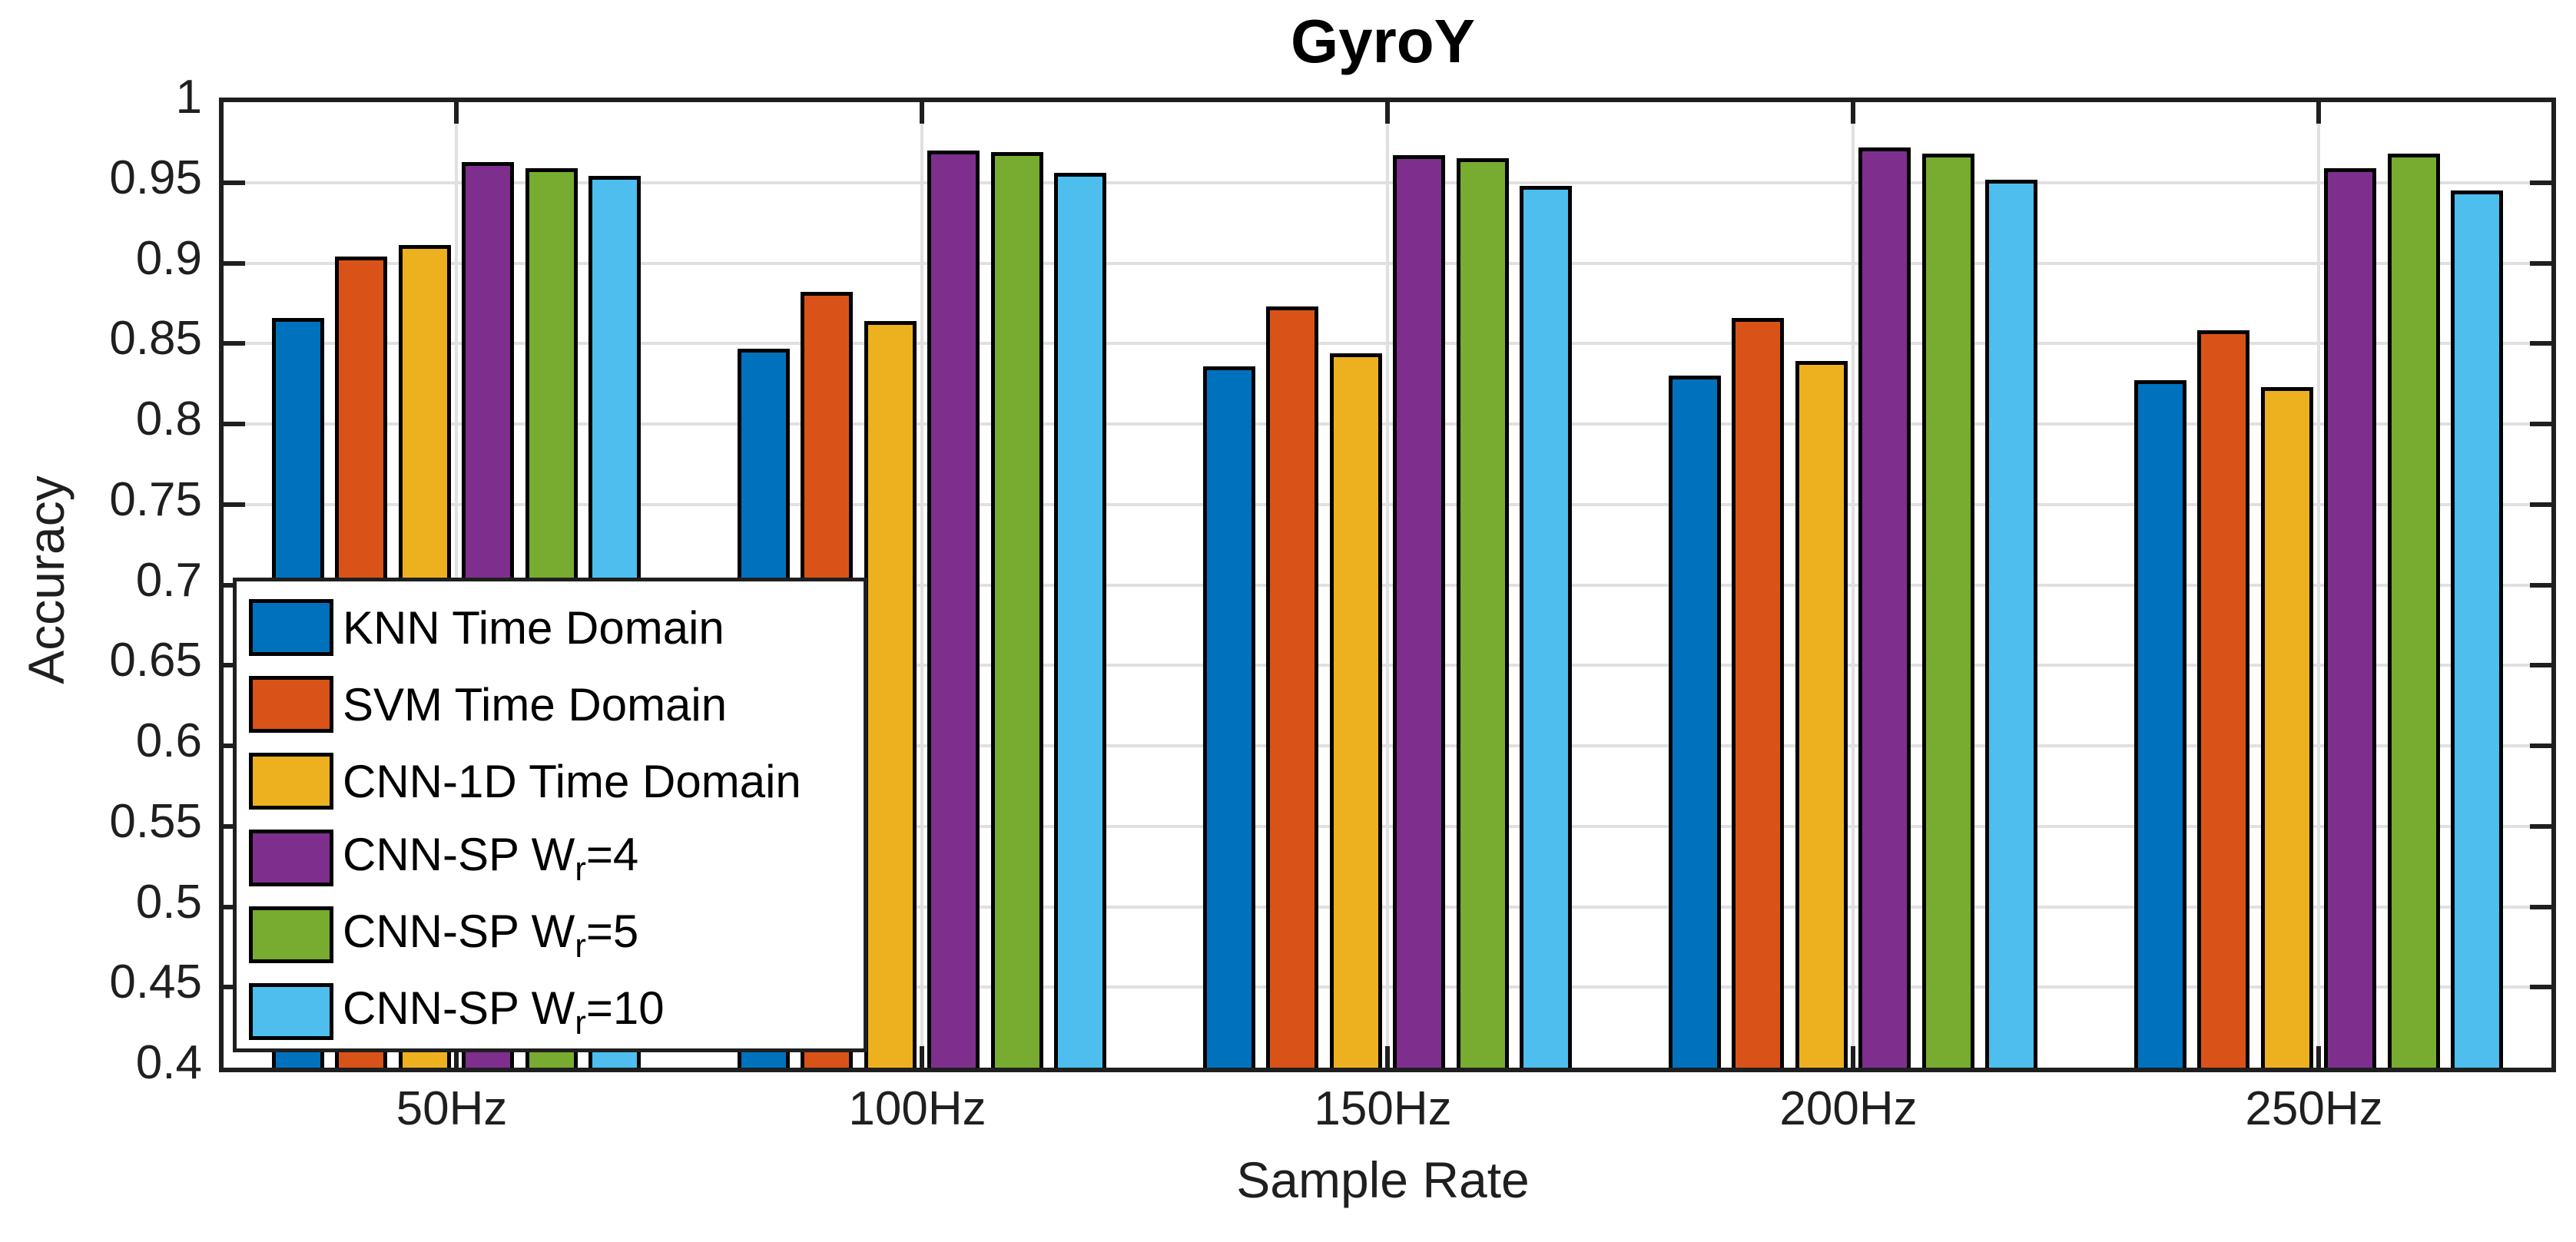 The height and width of the screenshot is (1242, 2576). I want to click on bar-group-200Hz, so click(1853, 585).